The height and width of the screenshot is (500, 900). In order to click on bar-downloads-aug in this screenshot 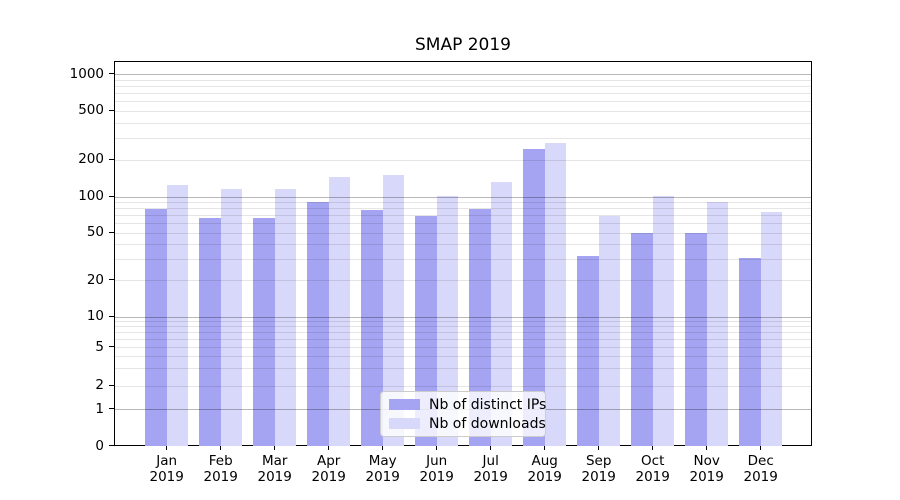, I will do `click(555, 295)`.